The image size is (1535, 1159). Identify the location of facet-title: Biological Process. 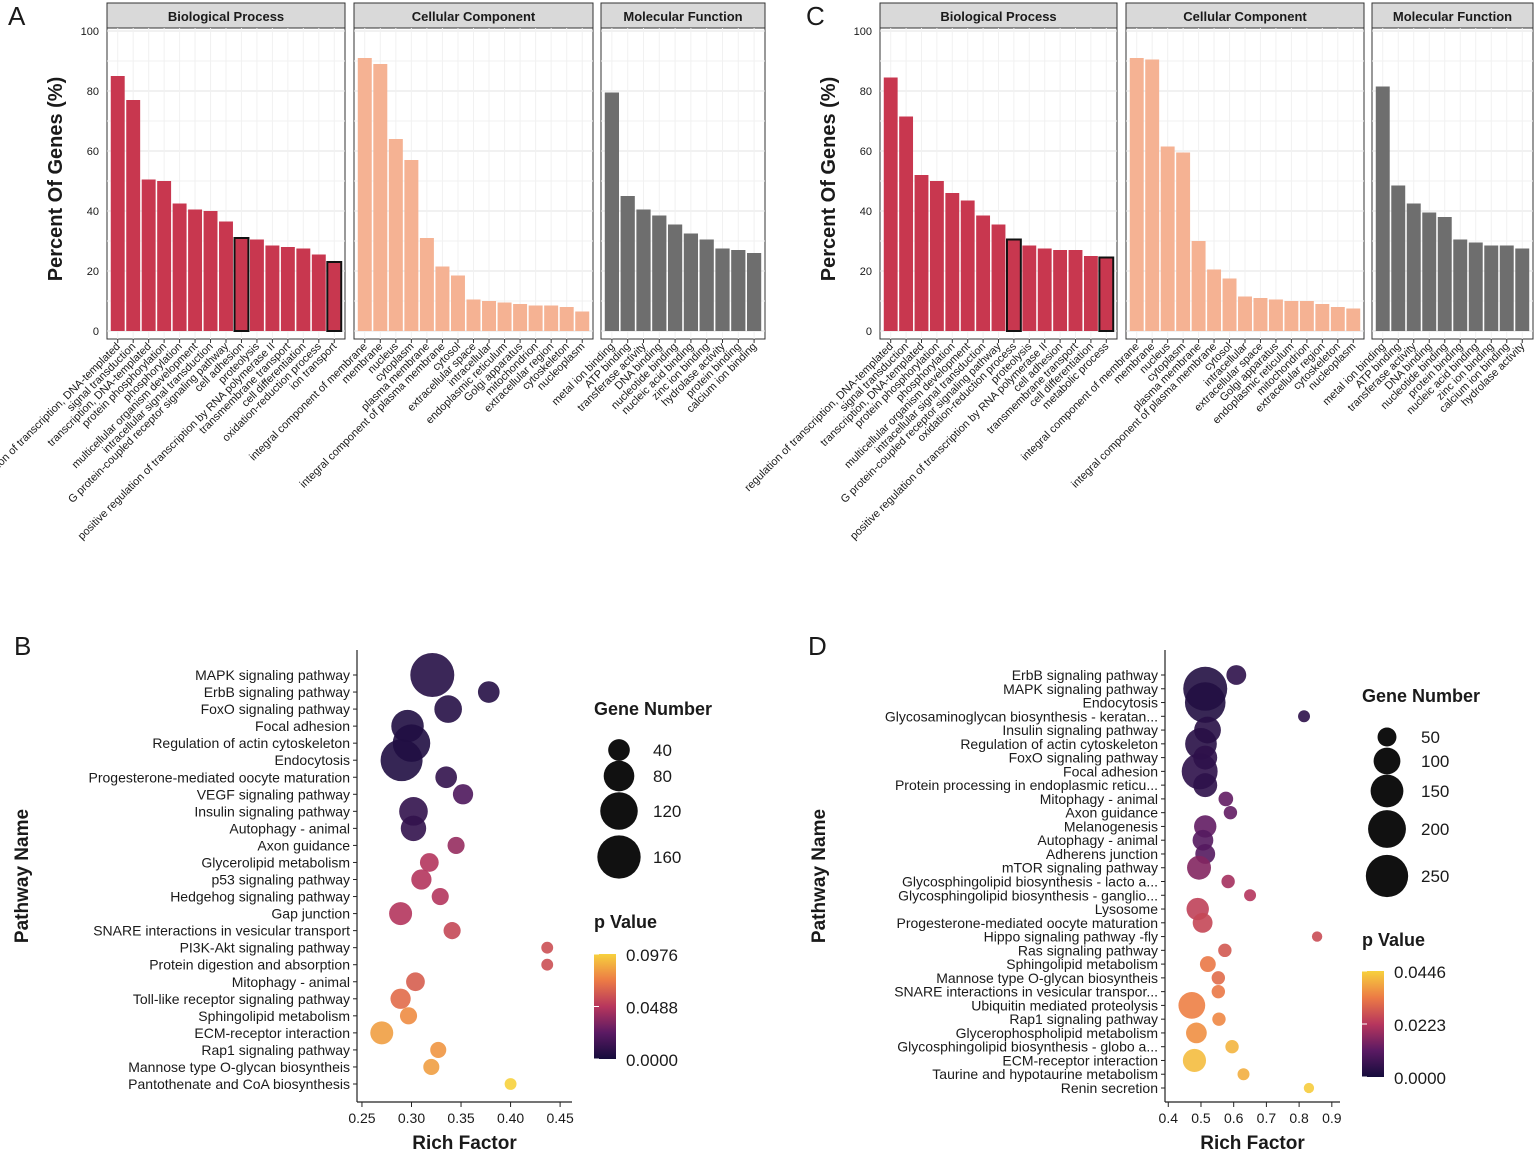
(998, 16).